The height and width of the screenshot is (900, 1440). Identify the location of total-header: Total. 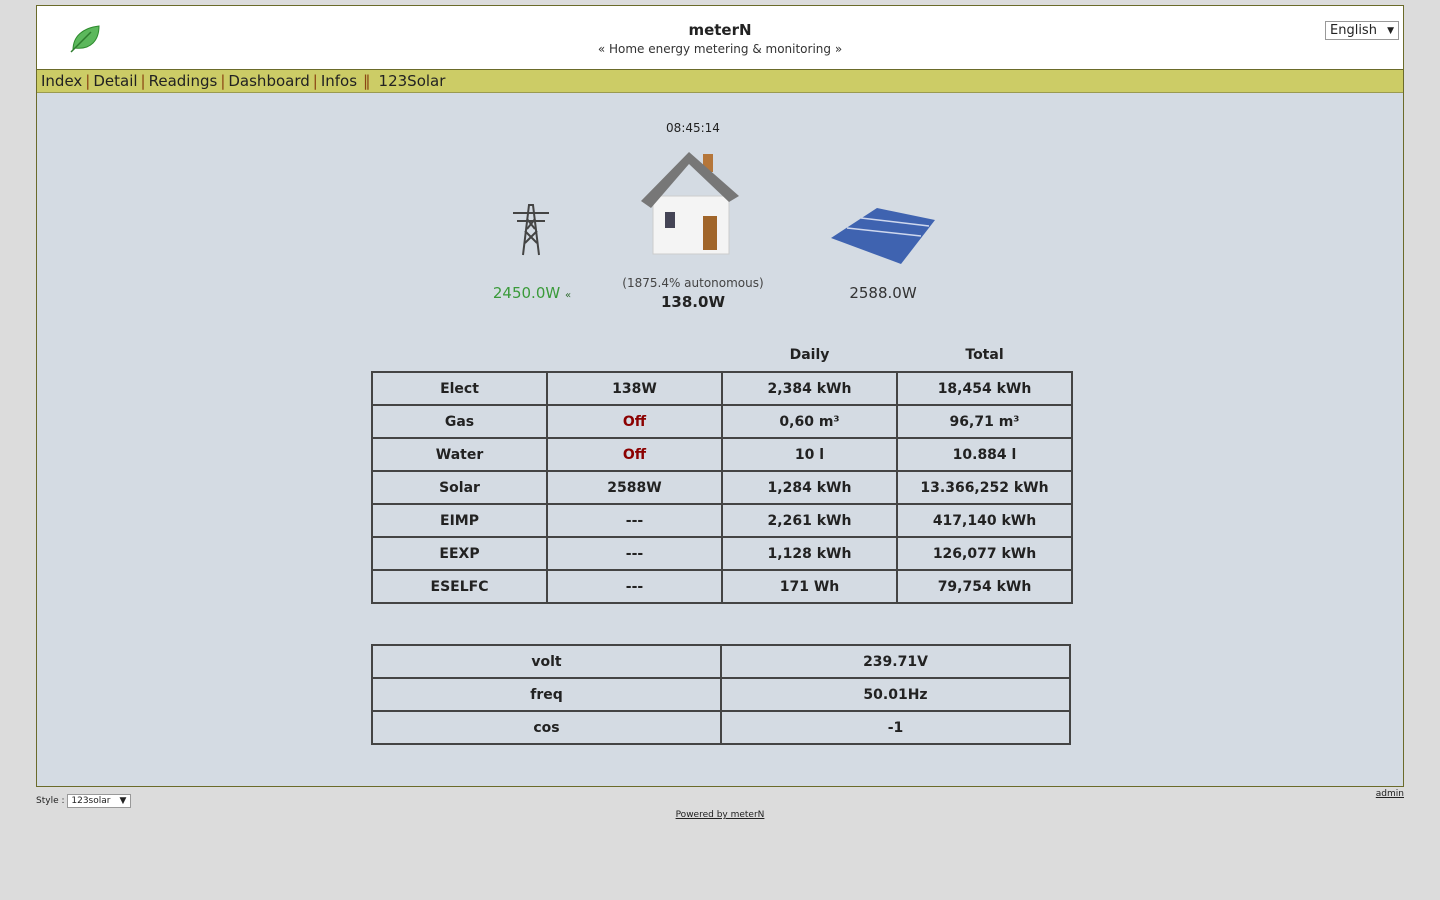
(984, 355).